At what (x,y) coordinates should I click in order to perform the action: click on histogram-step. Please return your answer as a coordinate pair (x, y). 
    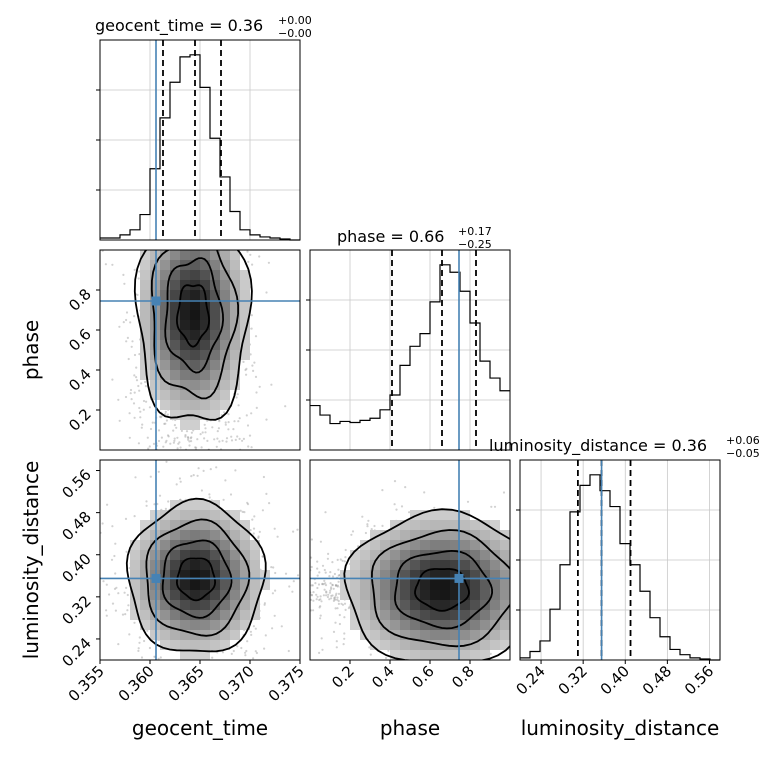
    Looking at the image, I should click on (620, 567).